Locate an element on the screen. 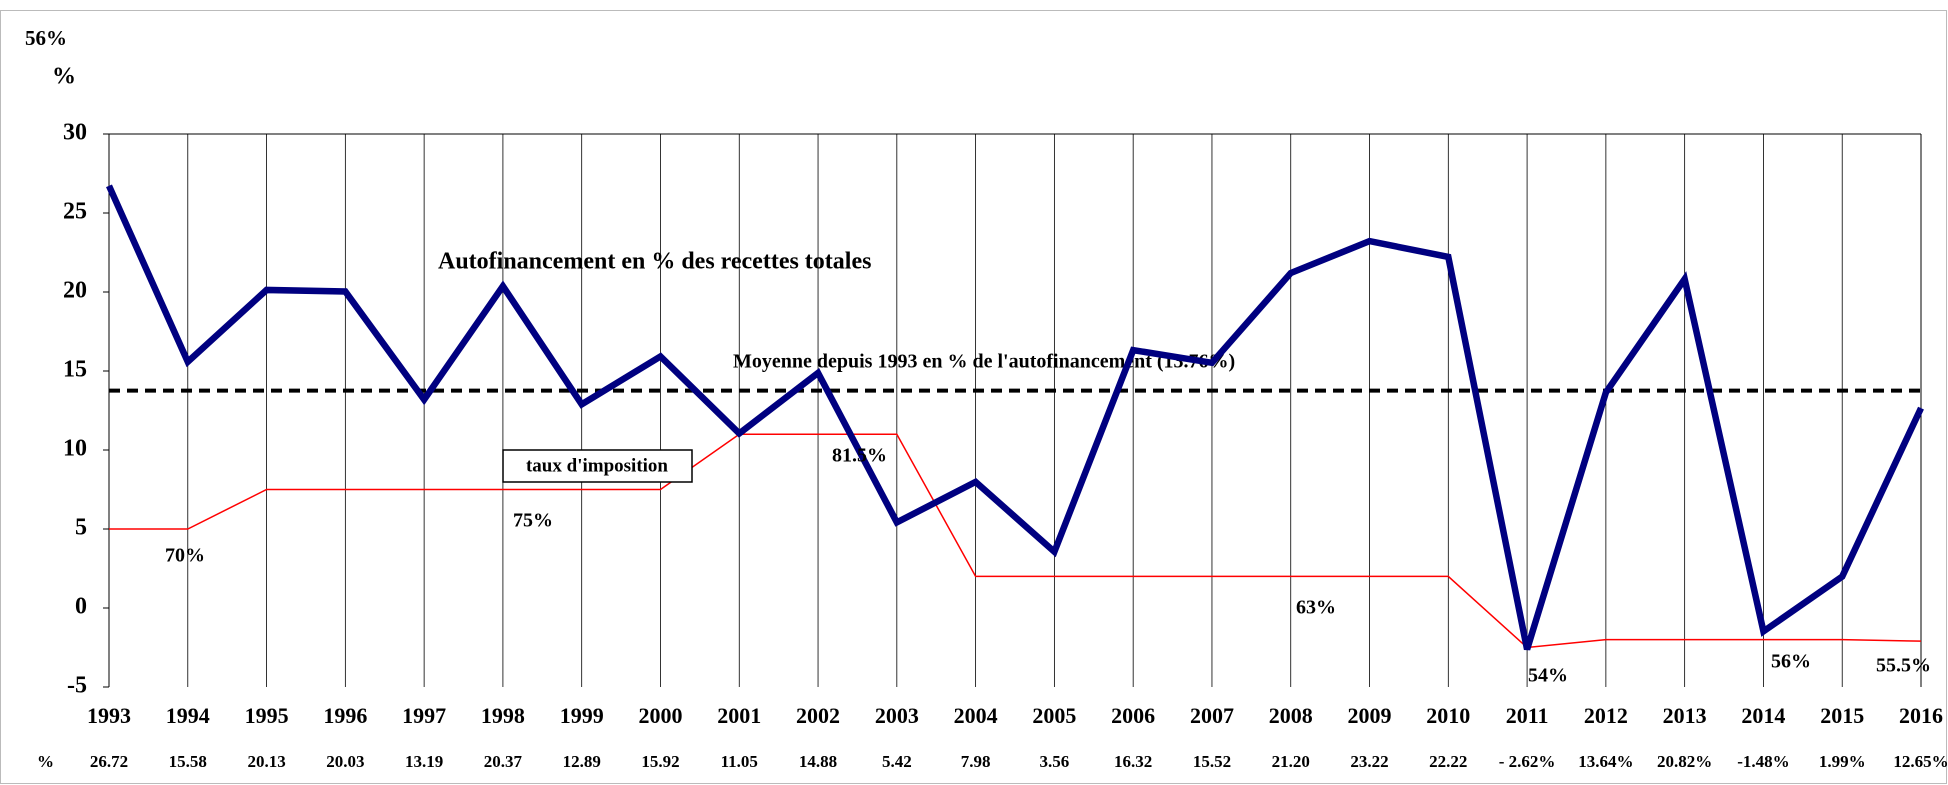  value-label: 16.32 is located at coordinates (1133, 761).